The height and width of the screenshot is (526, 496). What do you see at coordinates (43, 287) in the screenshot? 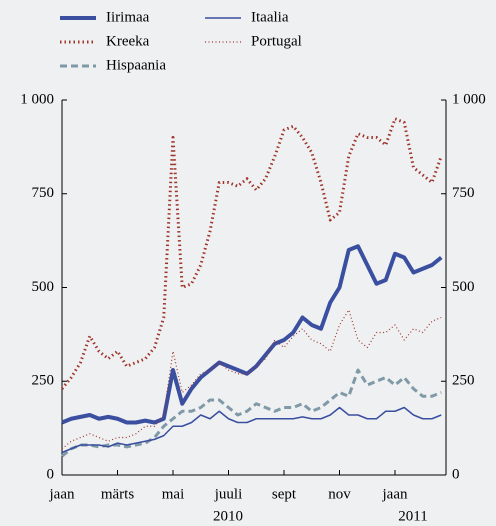
I see `y-tick-label: 500` at bounding box center [43, 287].